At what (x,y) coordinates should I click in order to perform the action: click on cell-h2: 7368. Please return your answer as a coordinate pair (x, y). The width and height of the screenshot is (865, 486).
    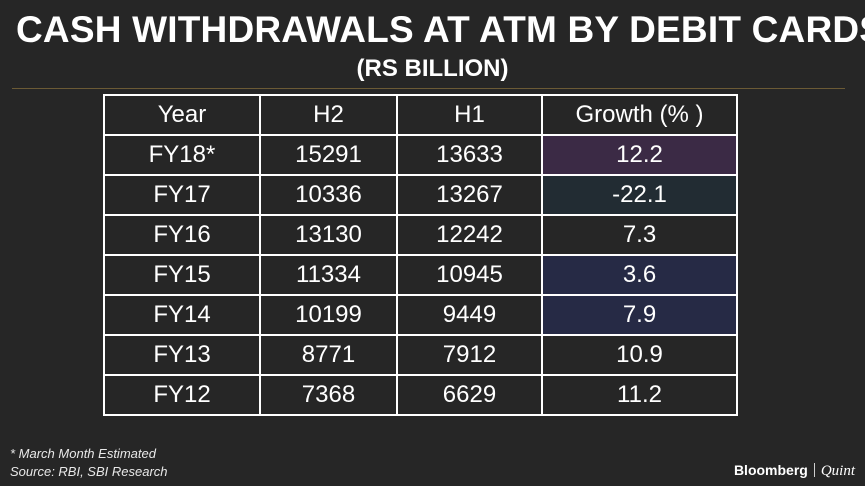
    Looking at the image, I should click on (328, 395).